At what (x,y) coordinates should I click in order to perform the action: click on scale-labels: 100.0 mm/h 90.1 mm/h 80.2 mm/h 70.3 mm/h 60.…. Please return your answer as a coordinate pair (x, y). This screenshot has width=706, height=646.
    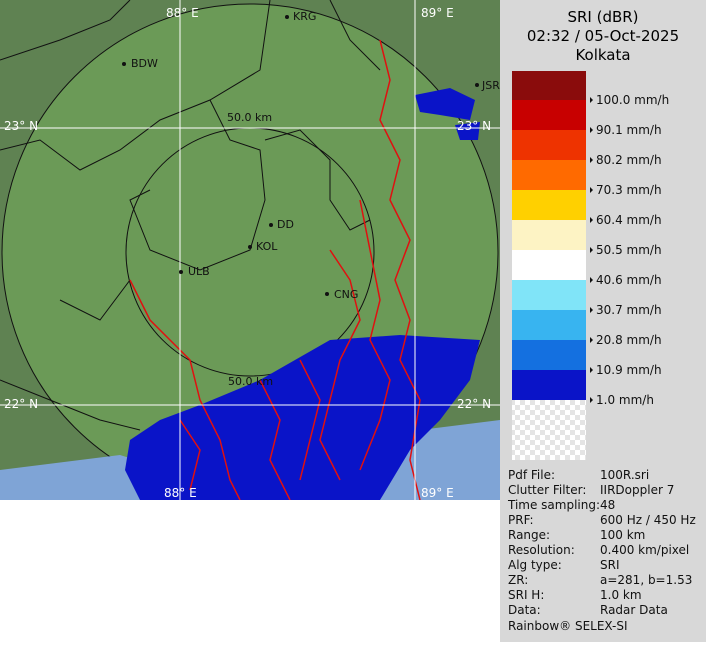
    Looking at the image, I should click on (629, 250).